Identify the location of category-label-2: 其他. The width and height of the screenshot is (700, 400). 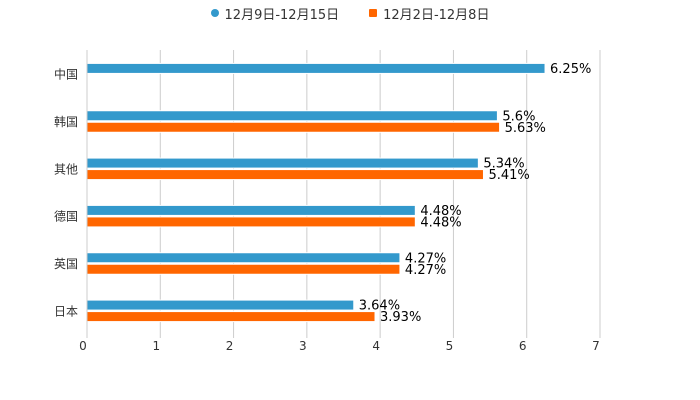
(66, 169).